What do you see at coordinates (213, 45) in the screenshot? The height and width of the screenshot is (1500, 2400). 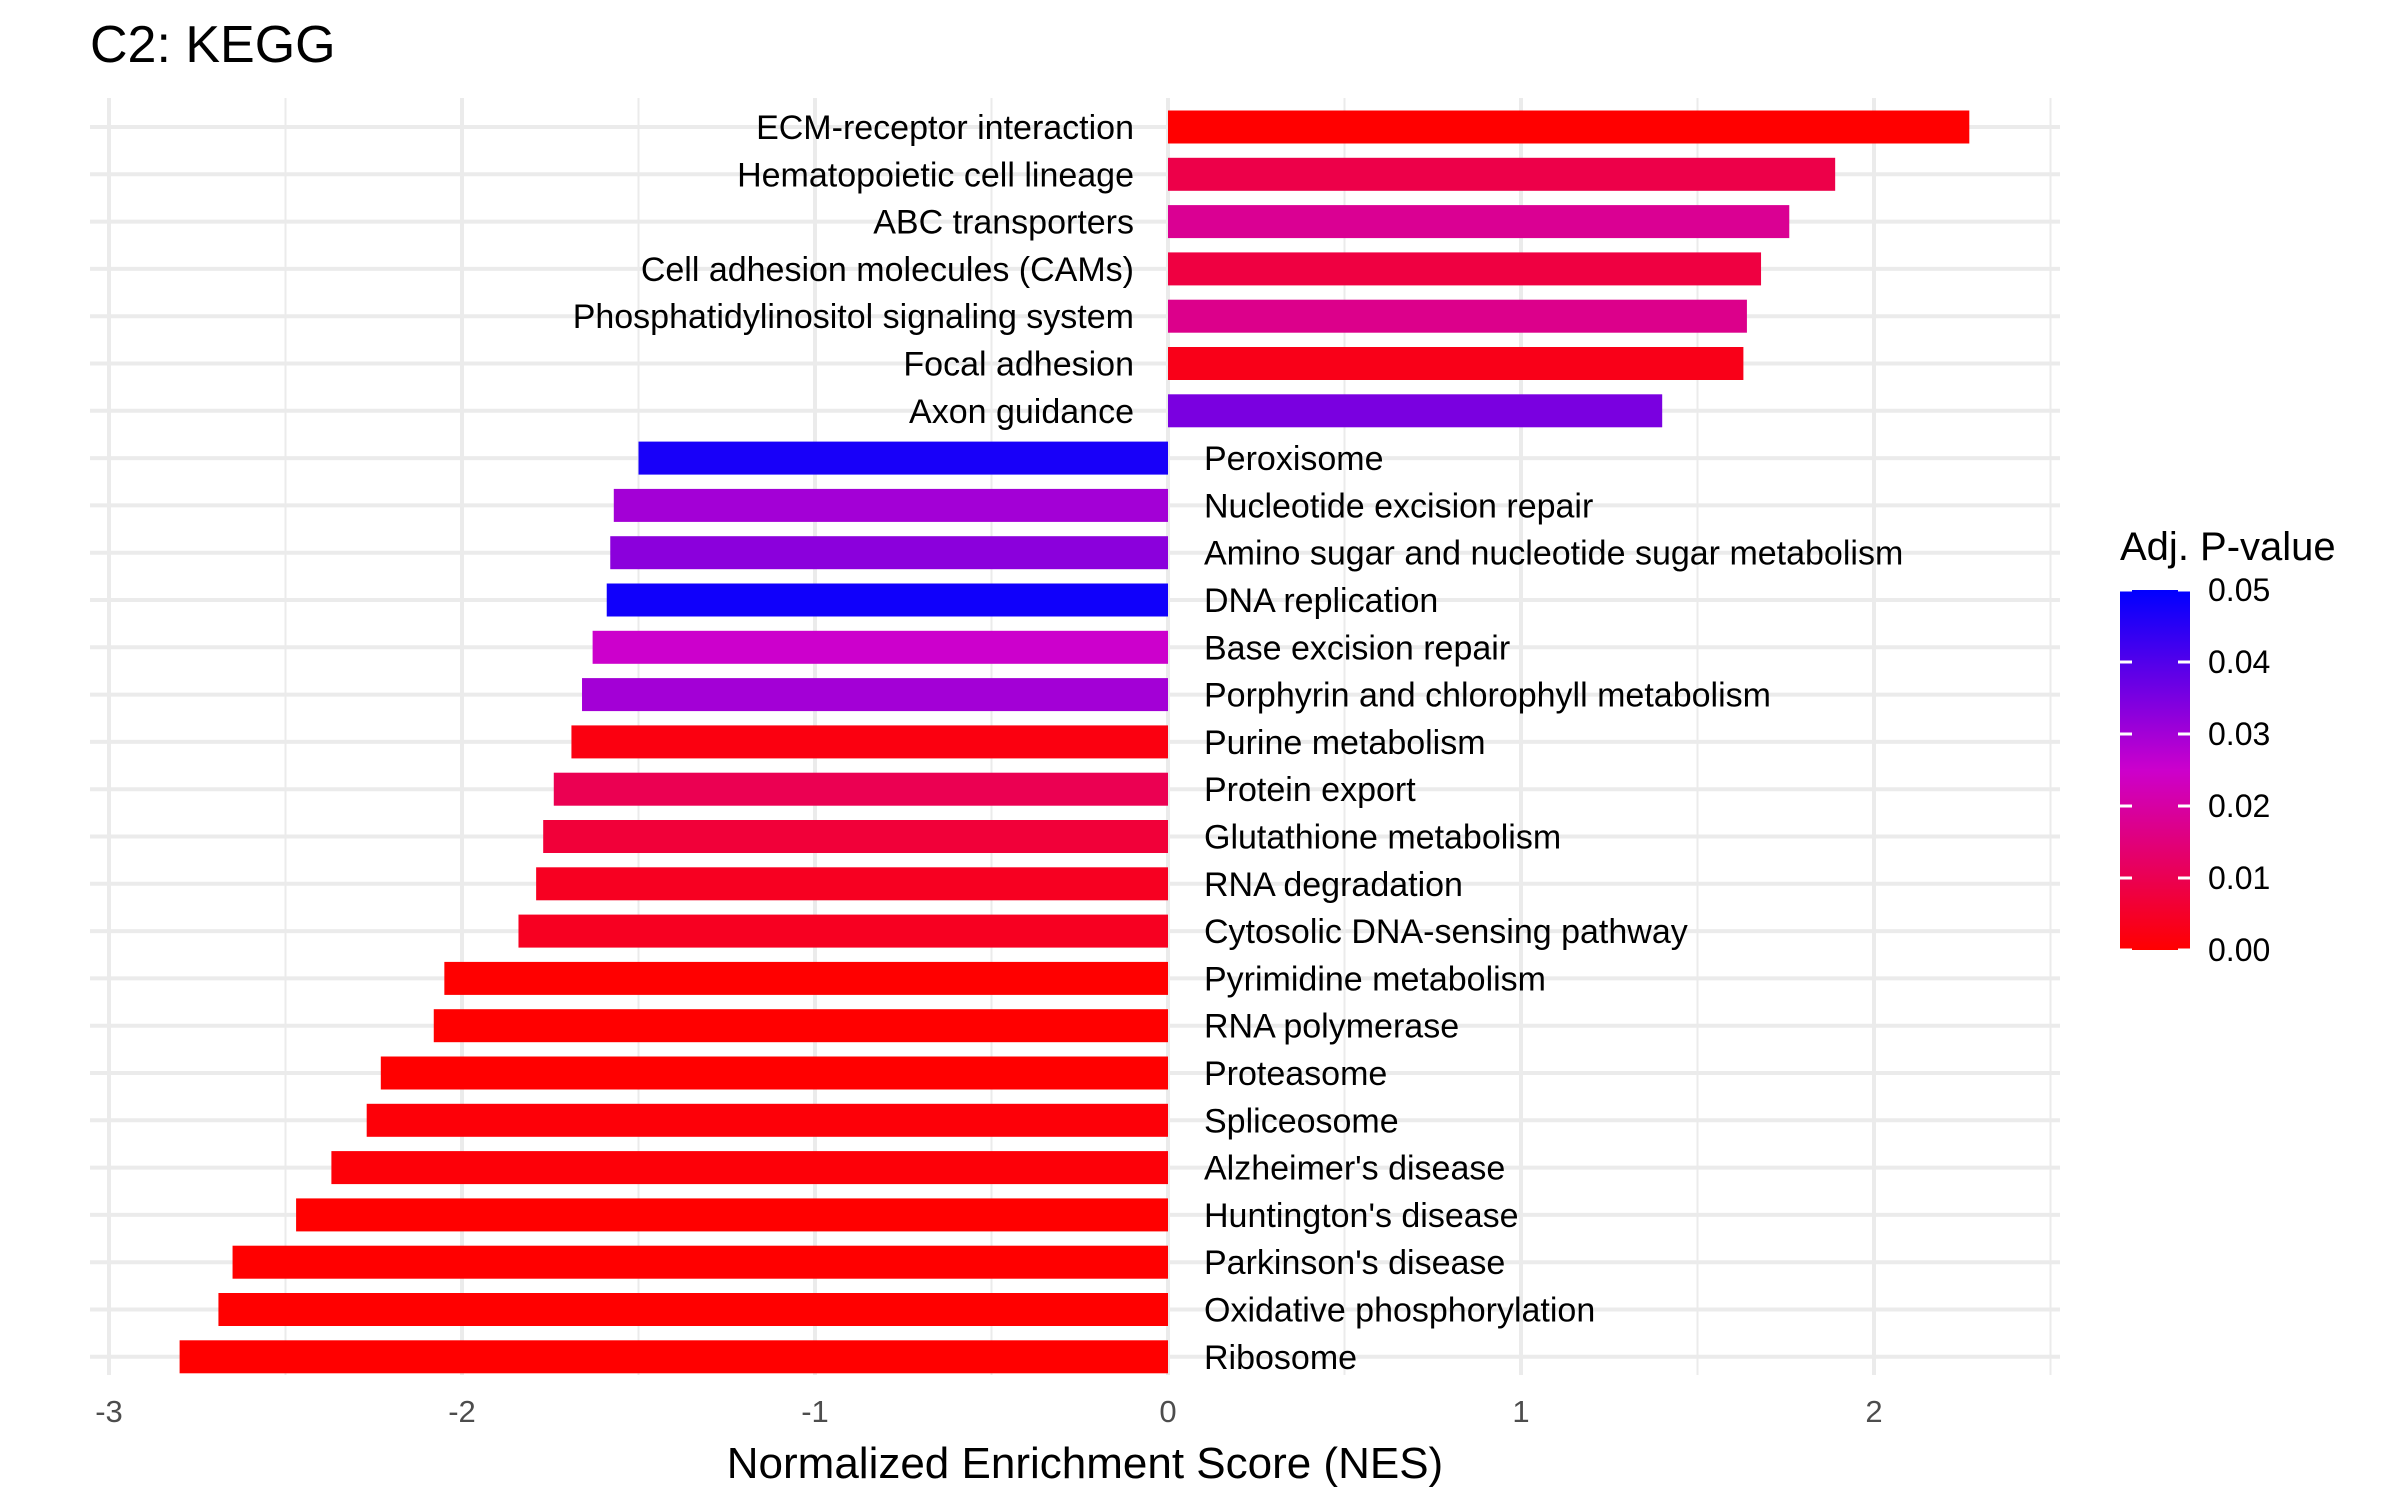 I see `chart-title: C2: KEGG` at bounding box center [213, 45].